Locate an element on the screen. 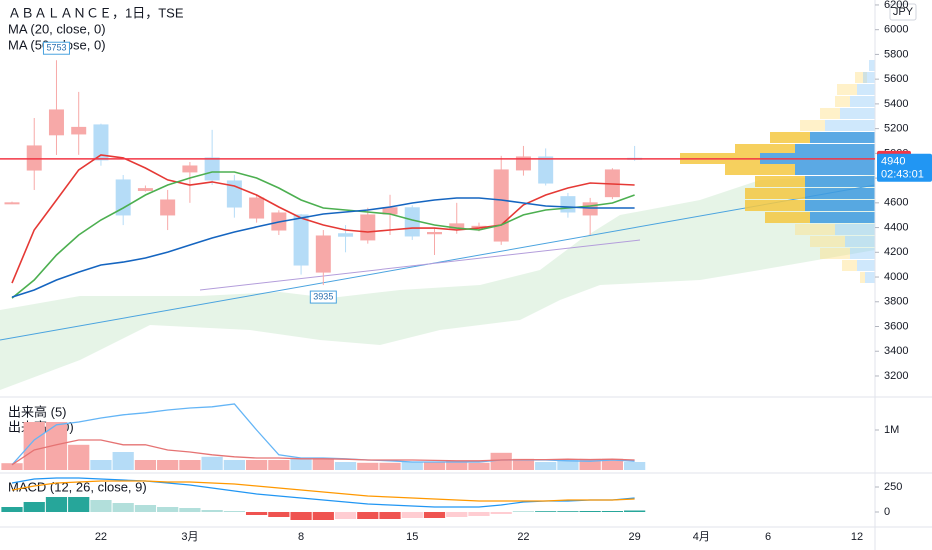 The width and height of the screenshot is (932, 550). legend-entry: 出来高 (5) is located at coordinates (37, 411).